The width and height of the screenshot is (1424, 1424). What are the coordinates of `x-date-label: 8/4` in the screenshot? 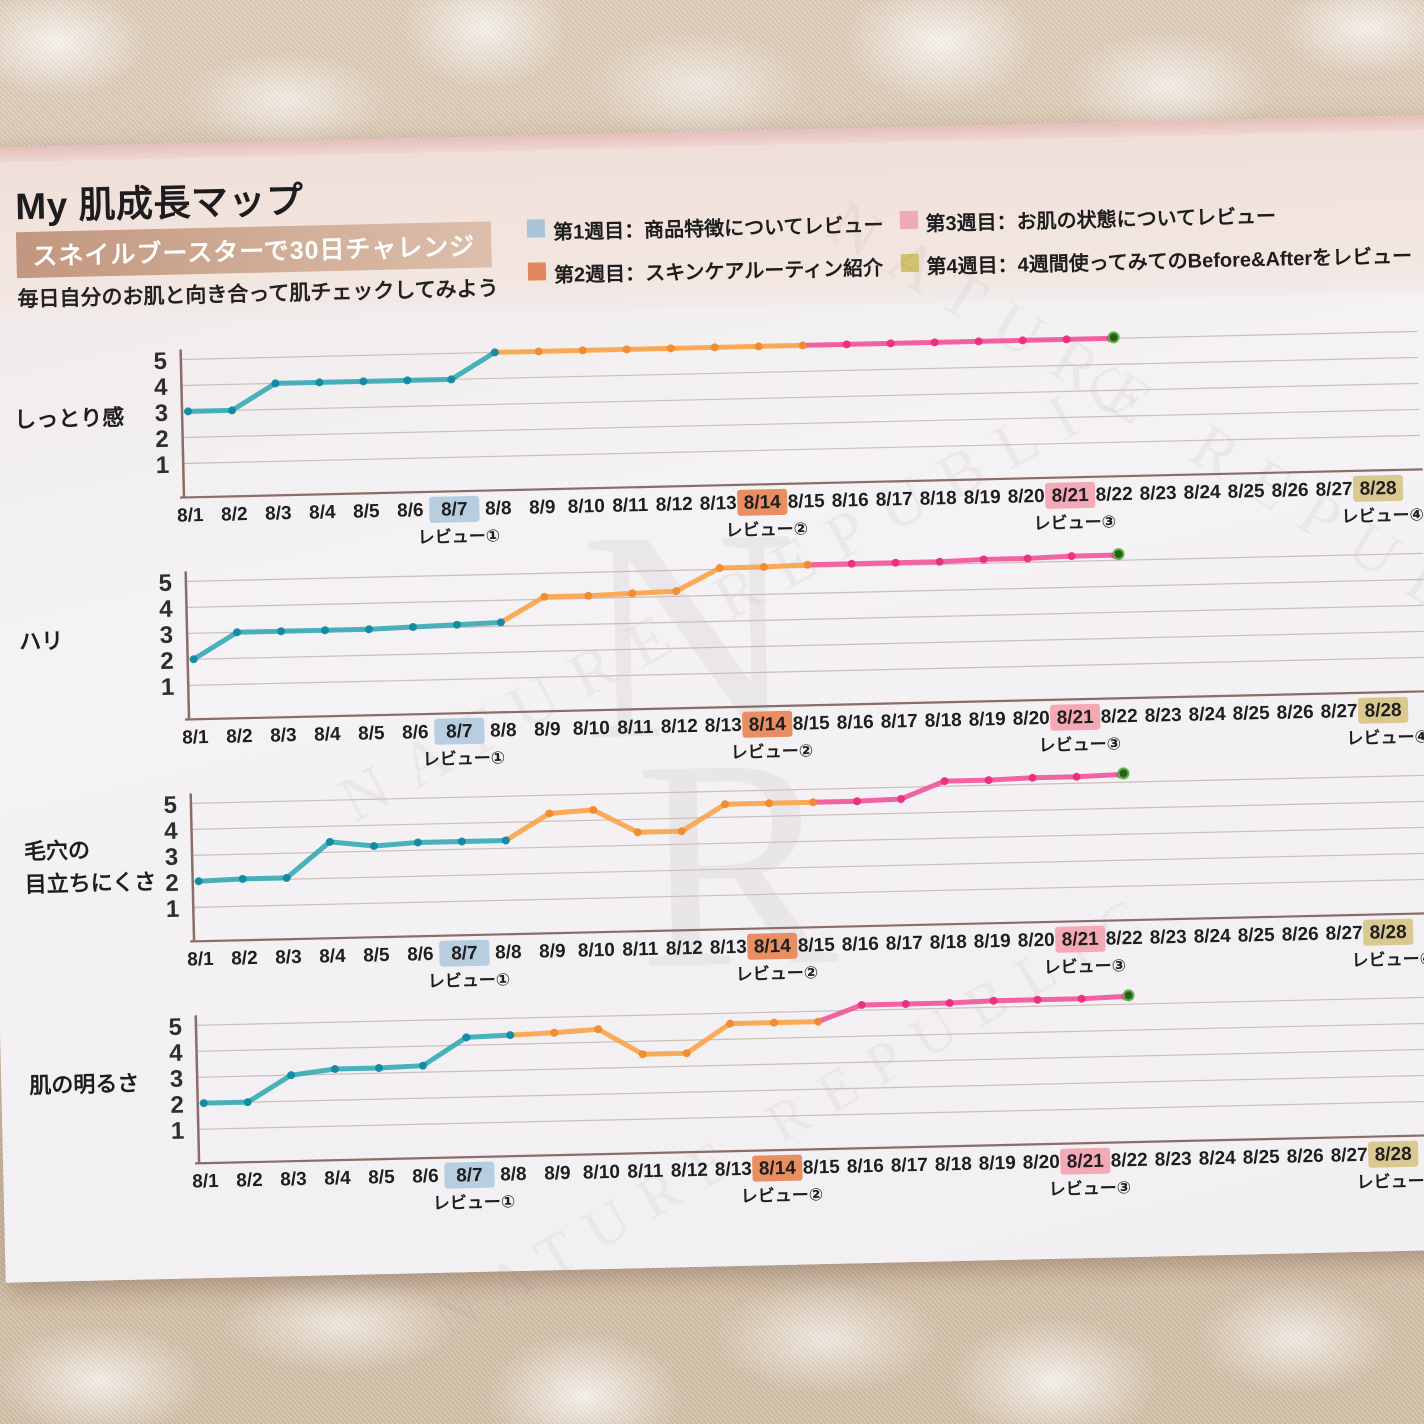 It's located at (327, 735).